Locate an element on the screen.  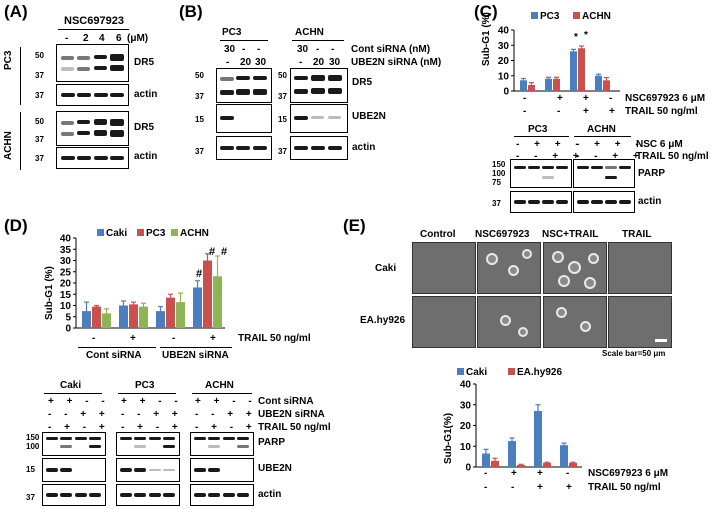
panel-c-row1-label: NSC697923 6 μM is located at coordinates (665, 98).